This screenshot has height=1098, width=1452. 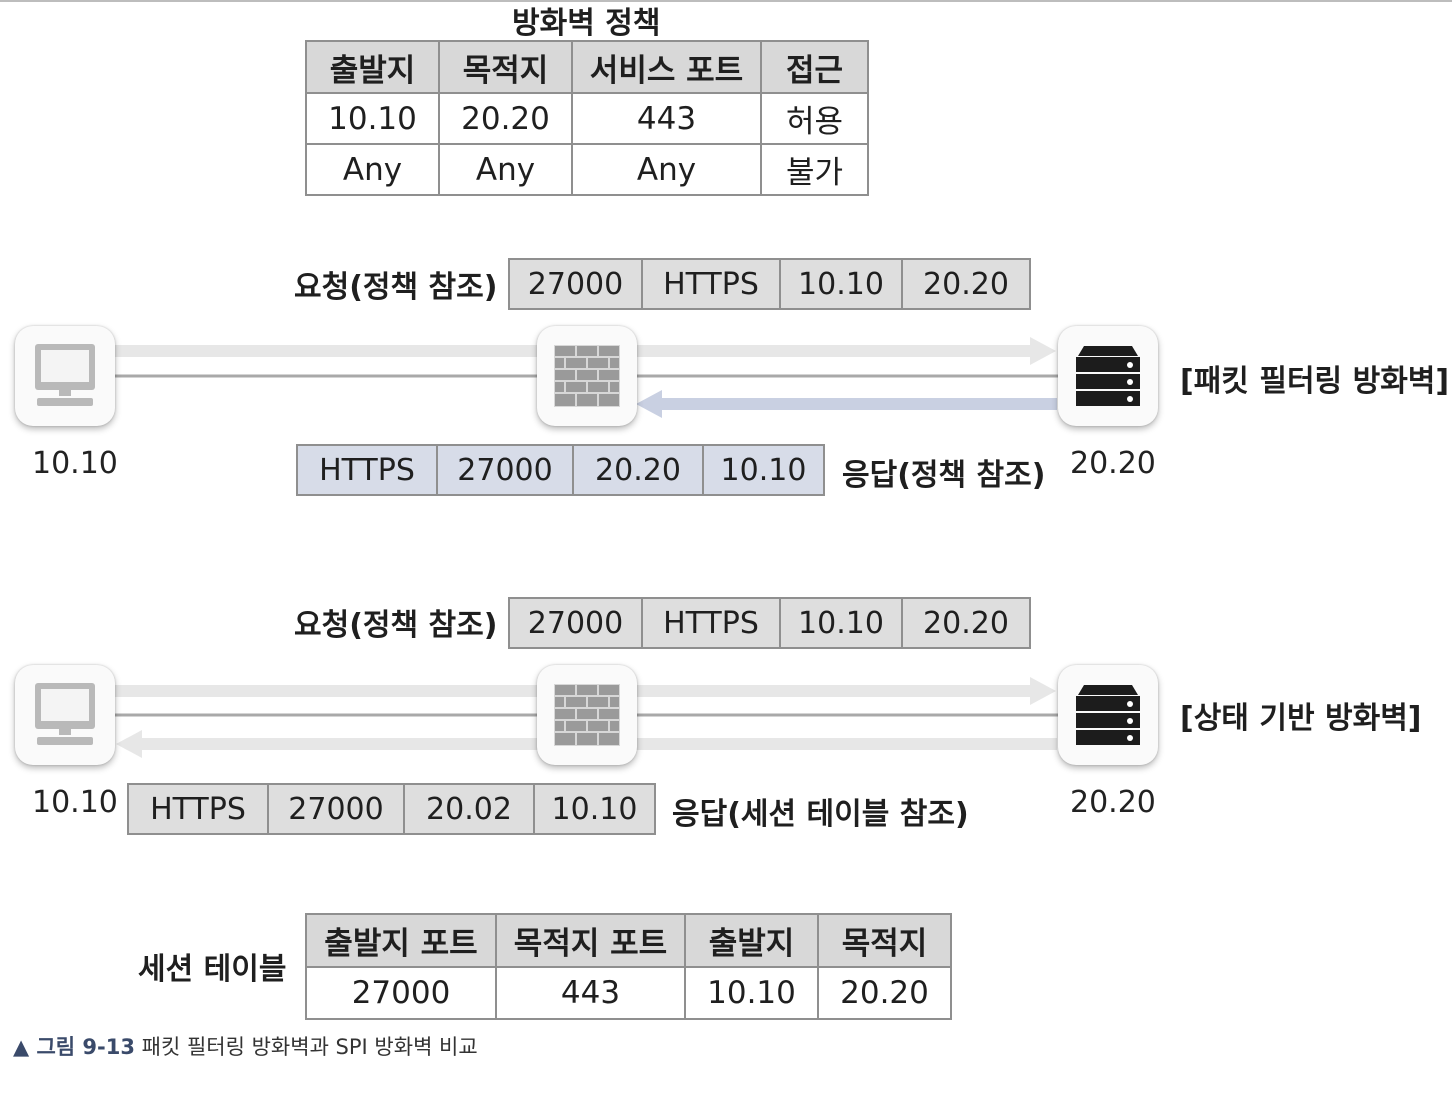 What do you see at coordinates (586, 23) in the screenshot?
I see `policy-title: 방화벽 정책` at bounding box center [586, 23].